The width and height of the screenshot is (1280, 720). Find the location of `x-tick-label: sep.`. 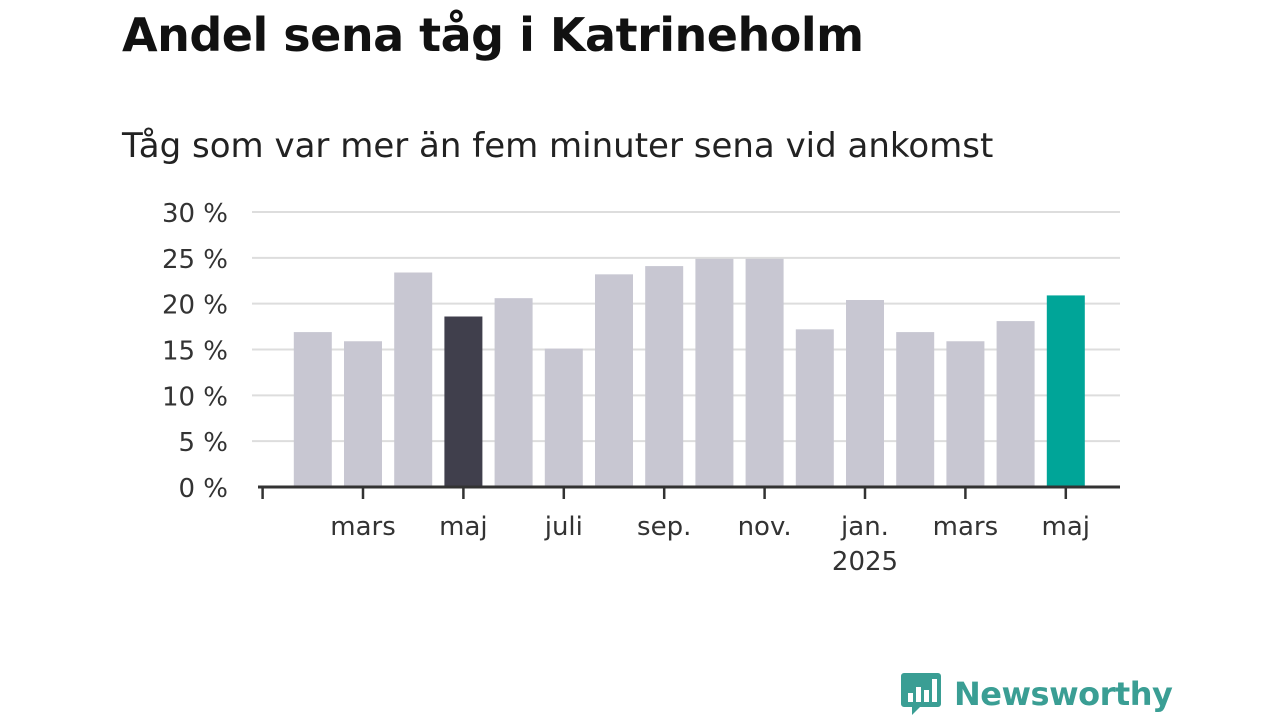

x-tick-label: sep. is located at coordinates (664, 527).